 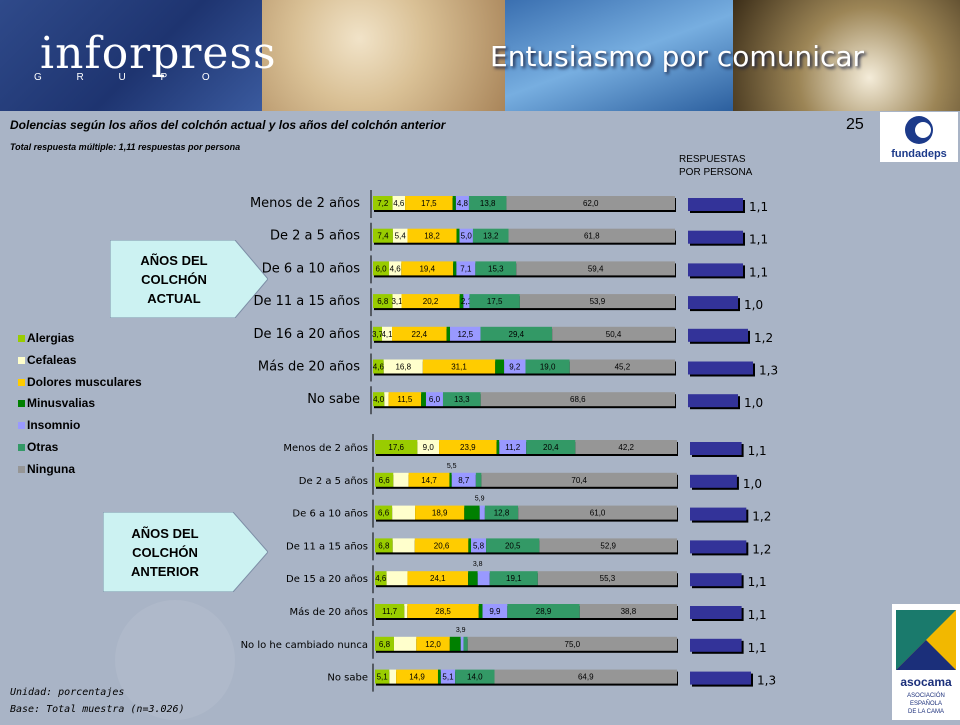 What do you see at coordinates (598, 513) in the screenshot?
I see `data-label-anterior-de-6-a-10-anos-ninguna: 61,0` at bounding box center [598, 513].